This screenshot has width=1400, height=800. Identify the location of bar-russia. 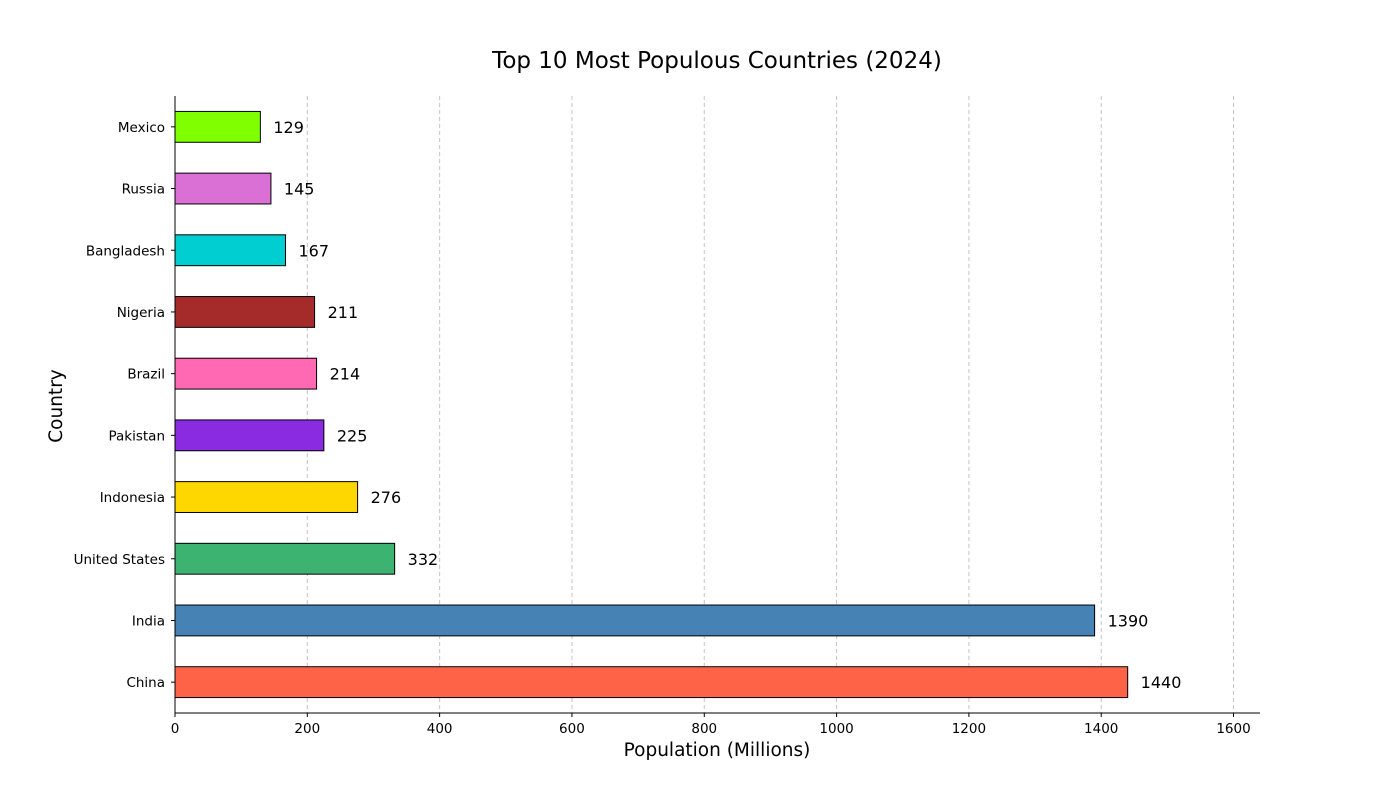
(223, 188).